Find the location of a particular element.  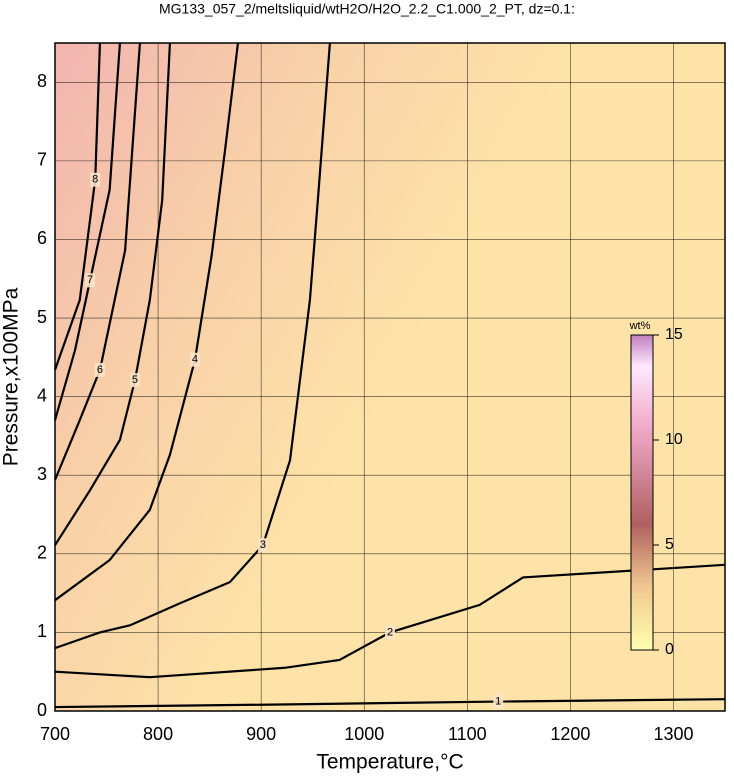

y-tick-label: 0 is located at coordinates (42, 710).